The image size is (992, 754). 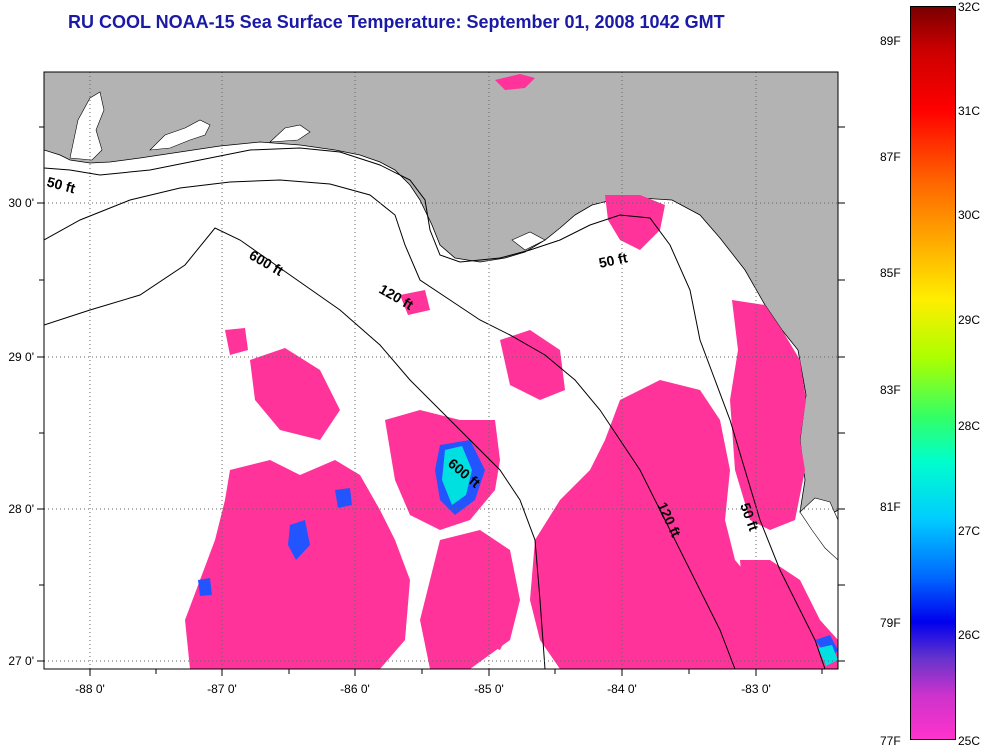 What do you see at coordinates (21, 432) in the screenshot?
I see `latitude-labels: 30 0' 29 0' 28 0' 27 0'` at bounding box center [21, 432].